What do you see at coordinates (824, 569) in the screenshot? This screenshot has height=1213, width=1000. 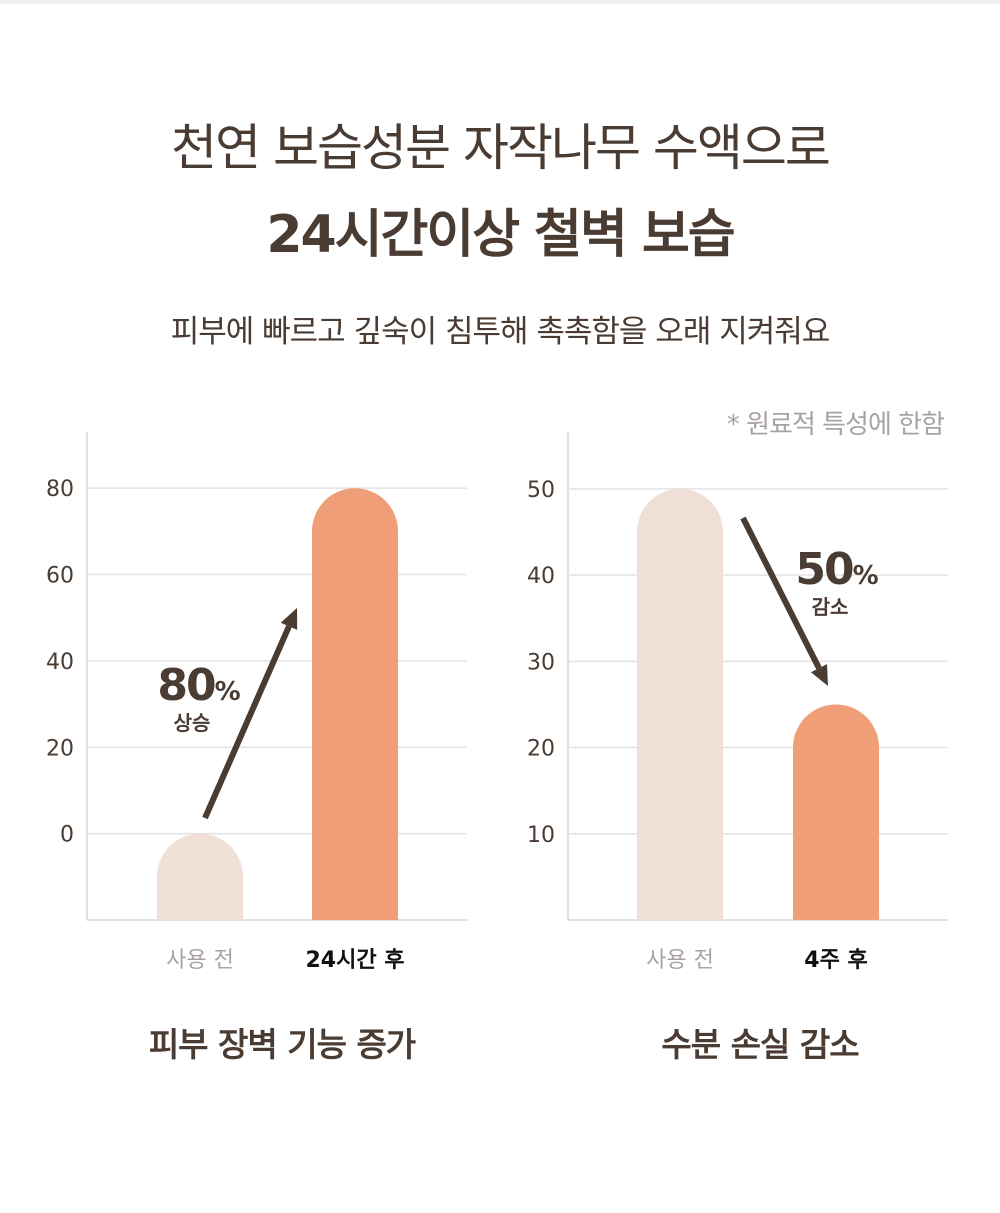 I see `change-value: 50` at bounding box center [824, 569].